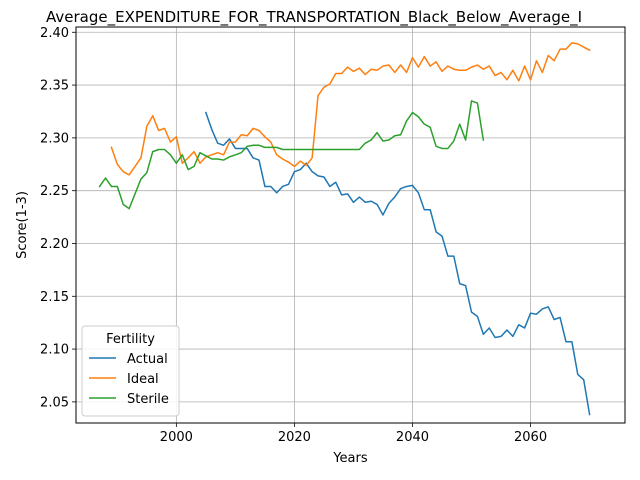 The height and width of the screenshot is (480, 640). Describe the element at coordinates (54, 402) in the screenshot. I see `y-tick-label: 2.05` at that location.